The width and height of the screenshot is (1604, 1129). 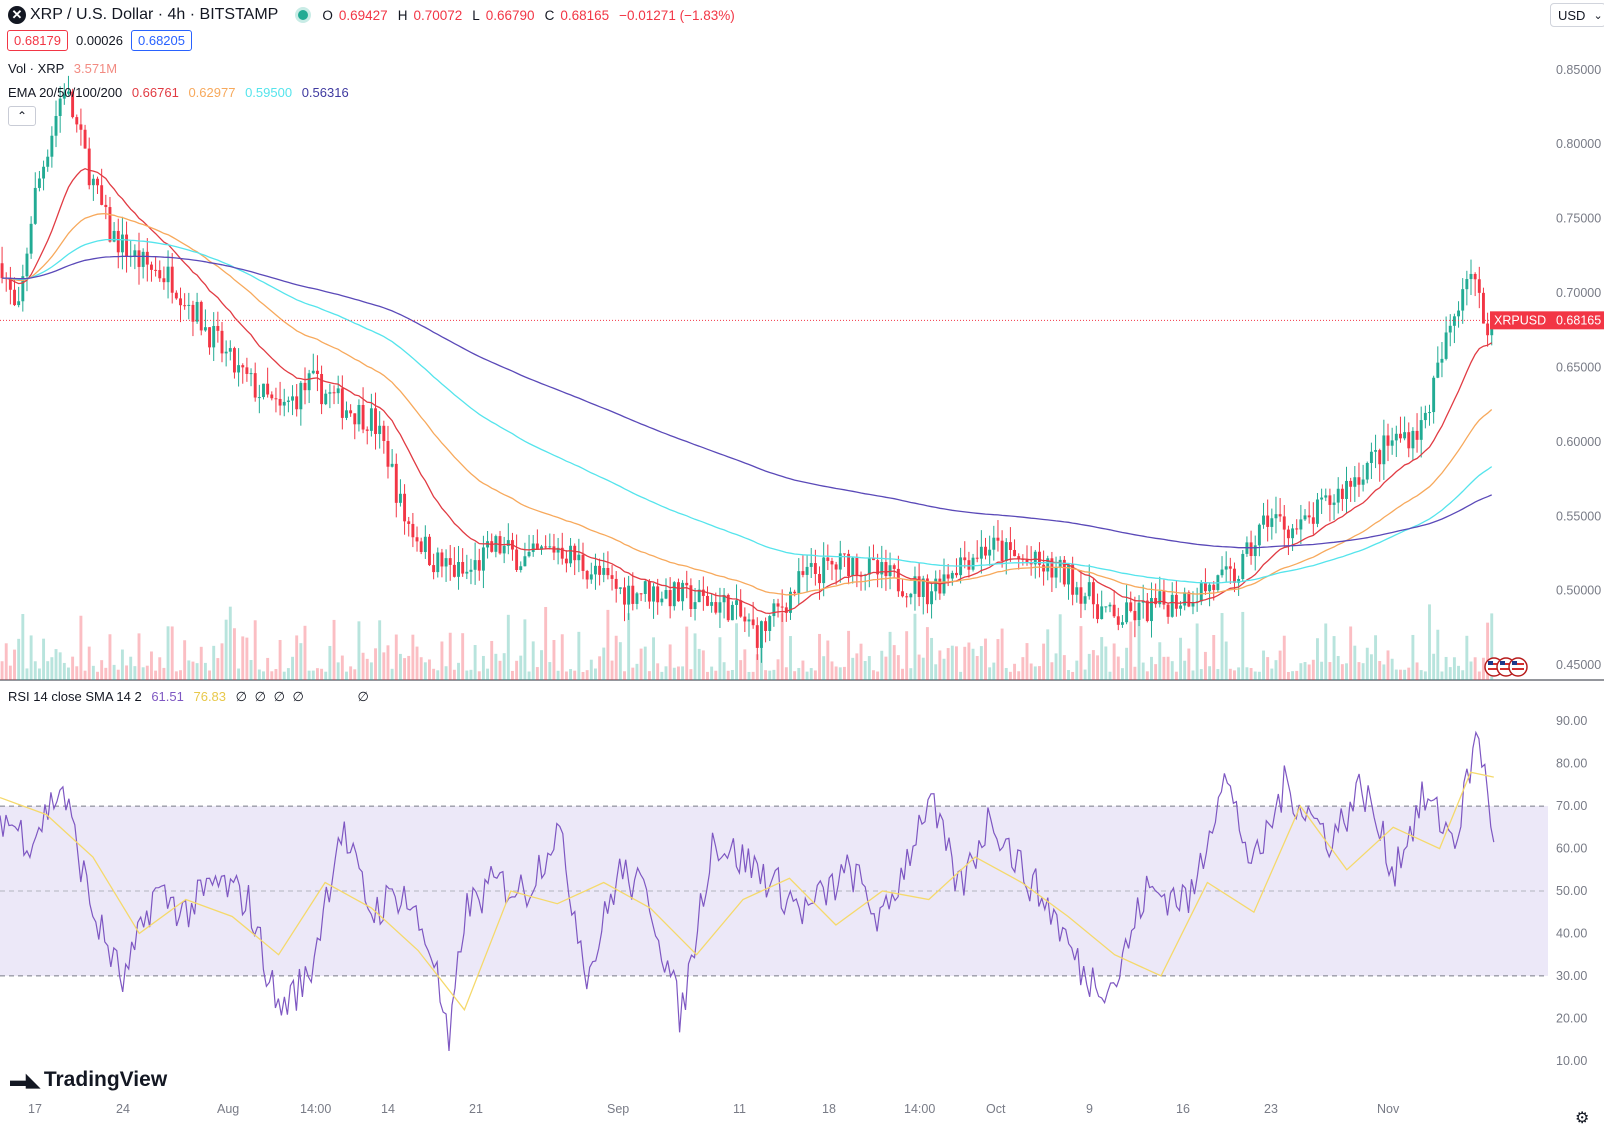 What do you see at coordinates (62, 68) in the screenshot?
I see `volume-legend: Vol · XRP 3.571M` at bounding box center [62, 68].